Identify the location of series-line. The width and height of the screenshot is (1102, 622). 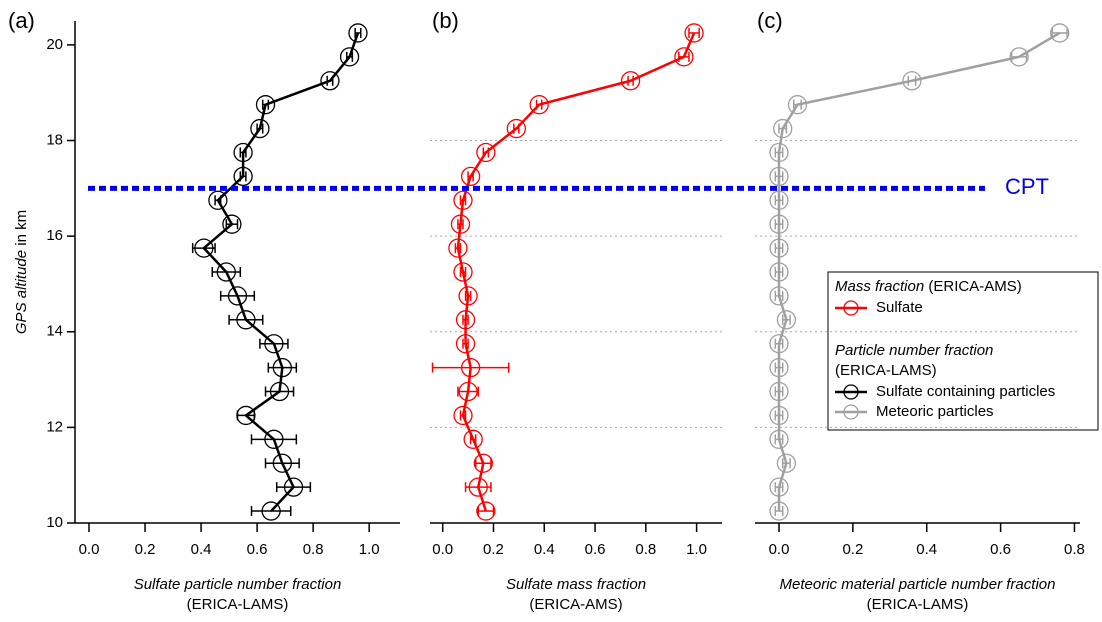
(281, 272).